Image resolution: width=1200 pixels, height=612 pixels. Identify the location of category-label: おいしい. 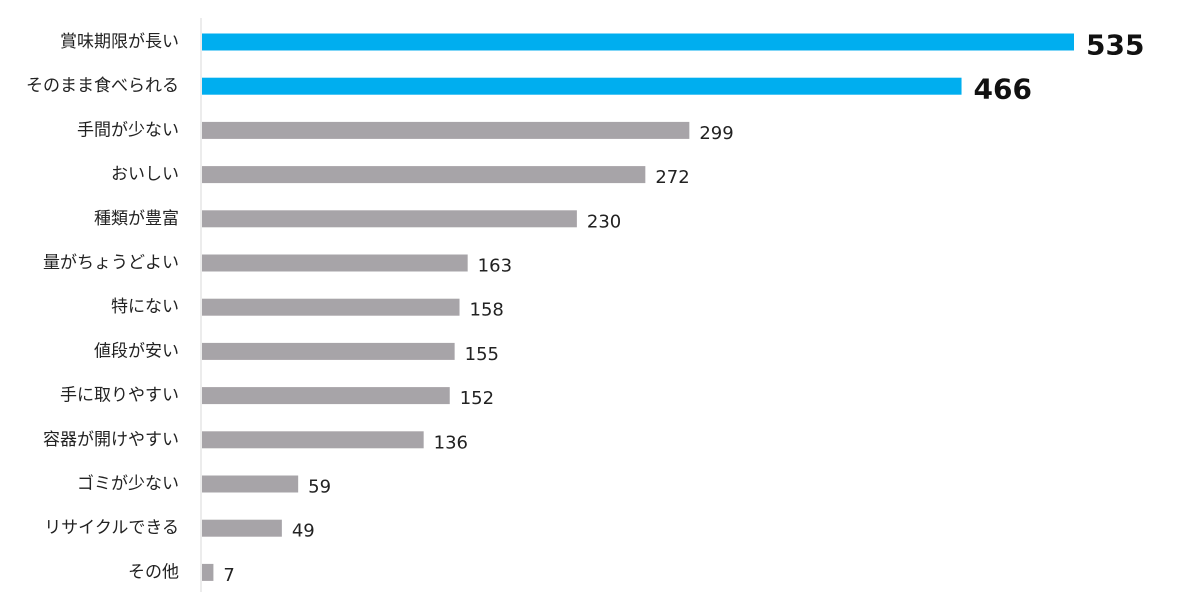
(145, 175).